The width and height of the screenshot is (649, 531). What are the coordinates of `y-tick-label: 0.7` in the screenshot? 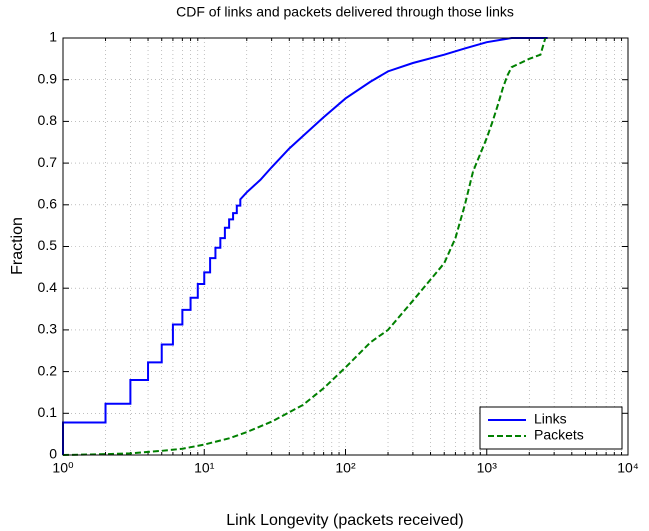 It's located at (48, 162).